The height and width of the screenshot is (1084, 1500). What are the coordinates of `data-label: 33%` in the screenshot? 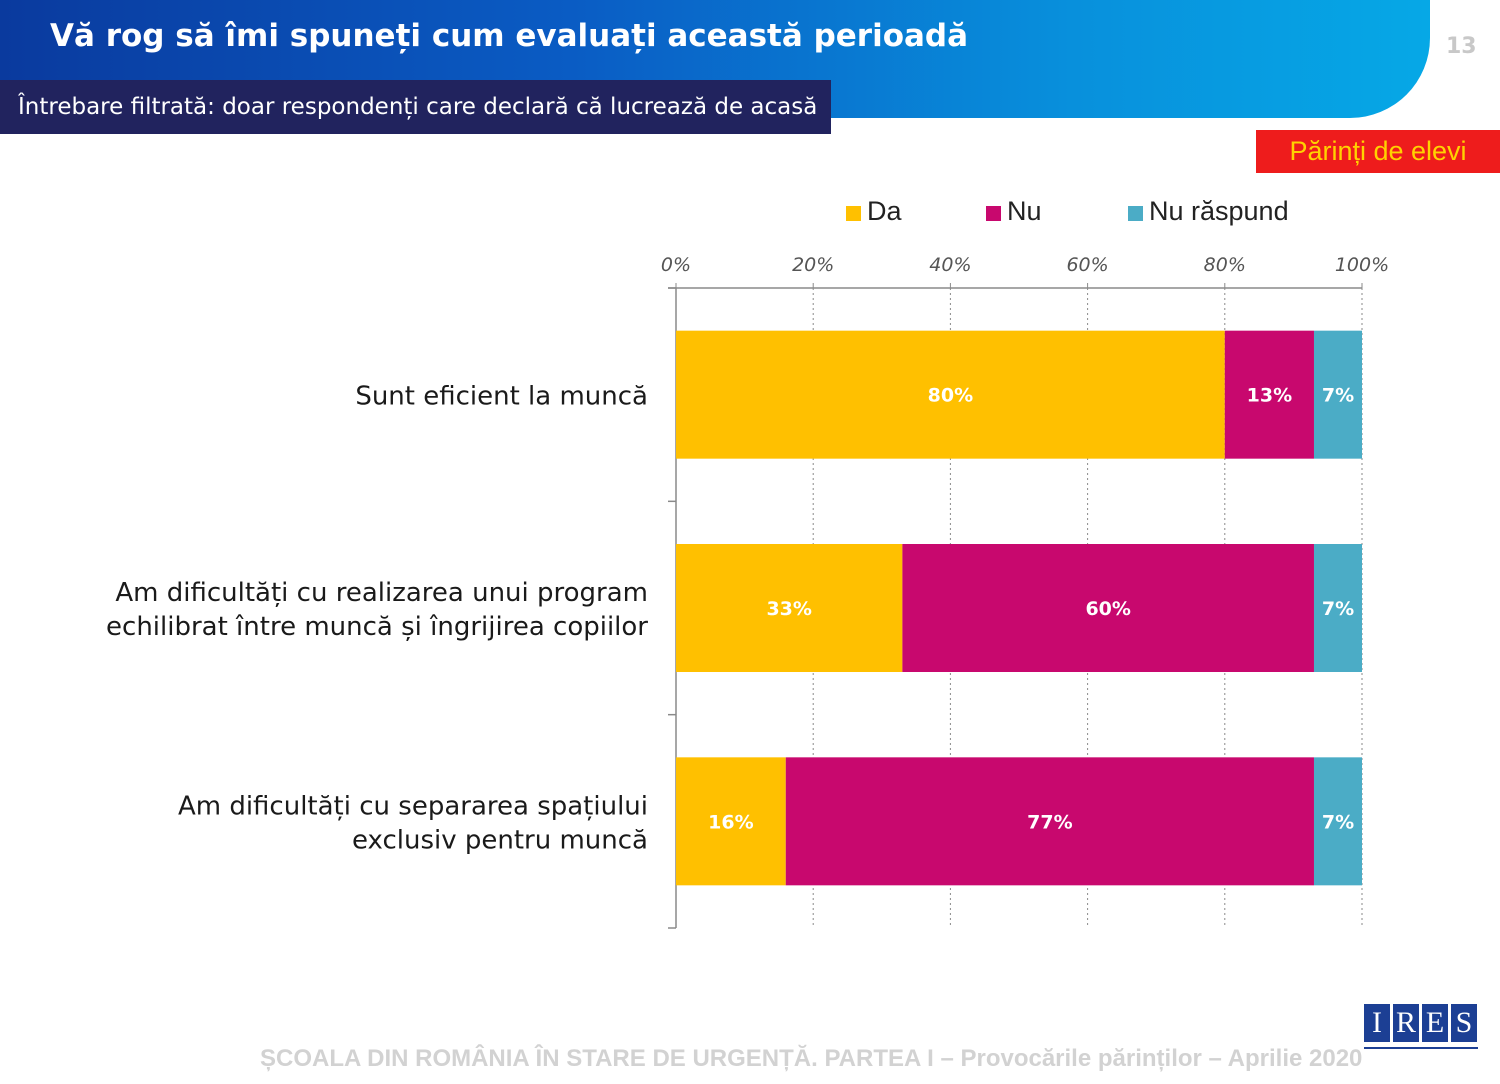 It's located at (788, 609).